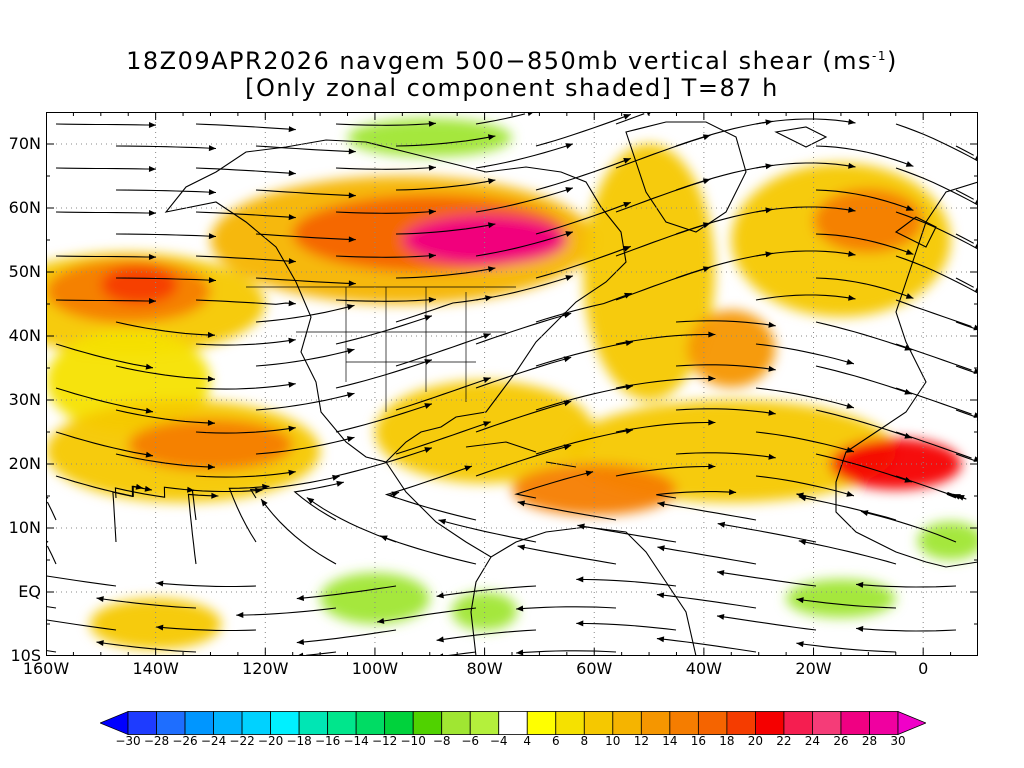 The height and width of the screenshot is (768, 1024). Describe the element at coordinates (441, 741) in the screenshot. I see `colorbar-label: −8` at that location.